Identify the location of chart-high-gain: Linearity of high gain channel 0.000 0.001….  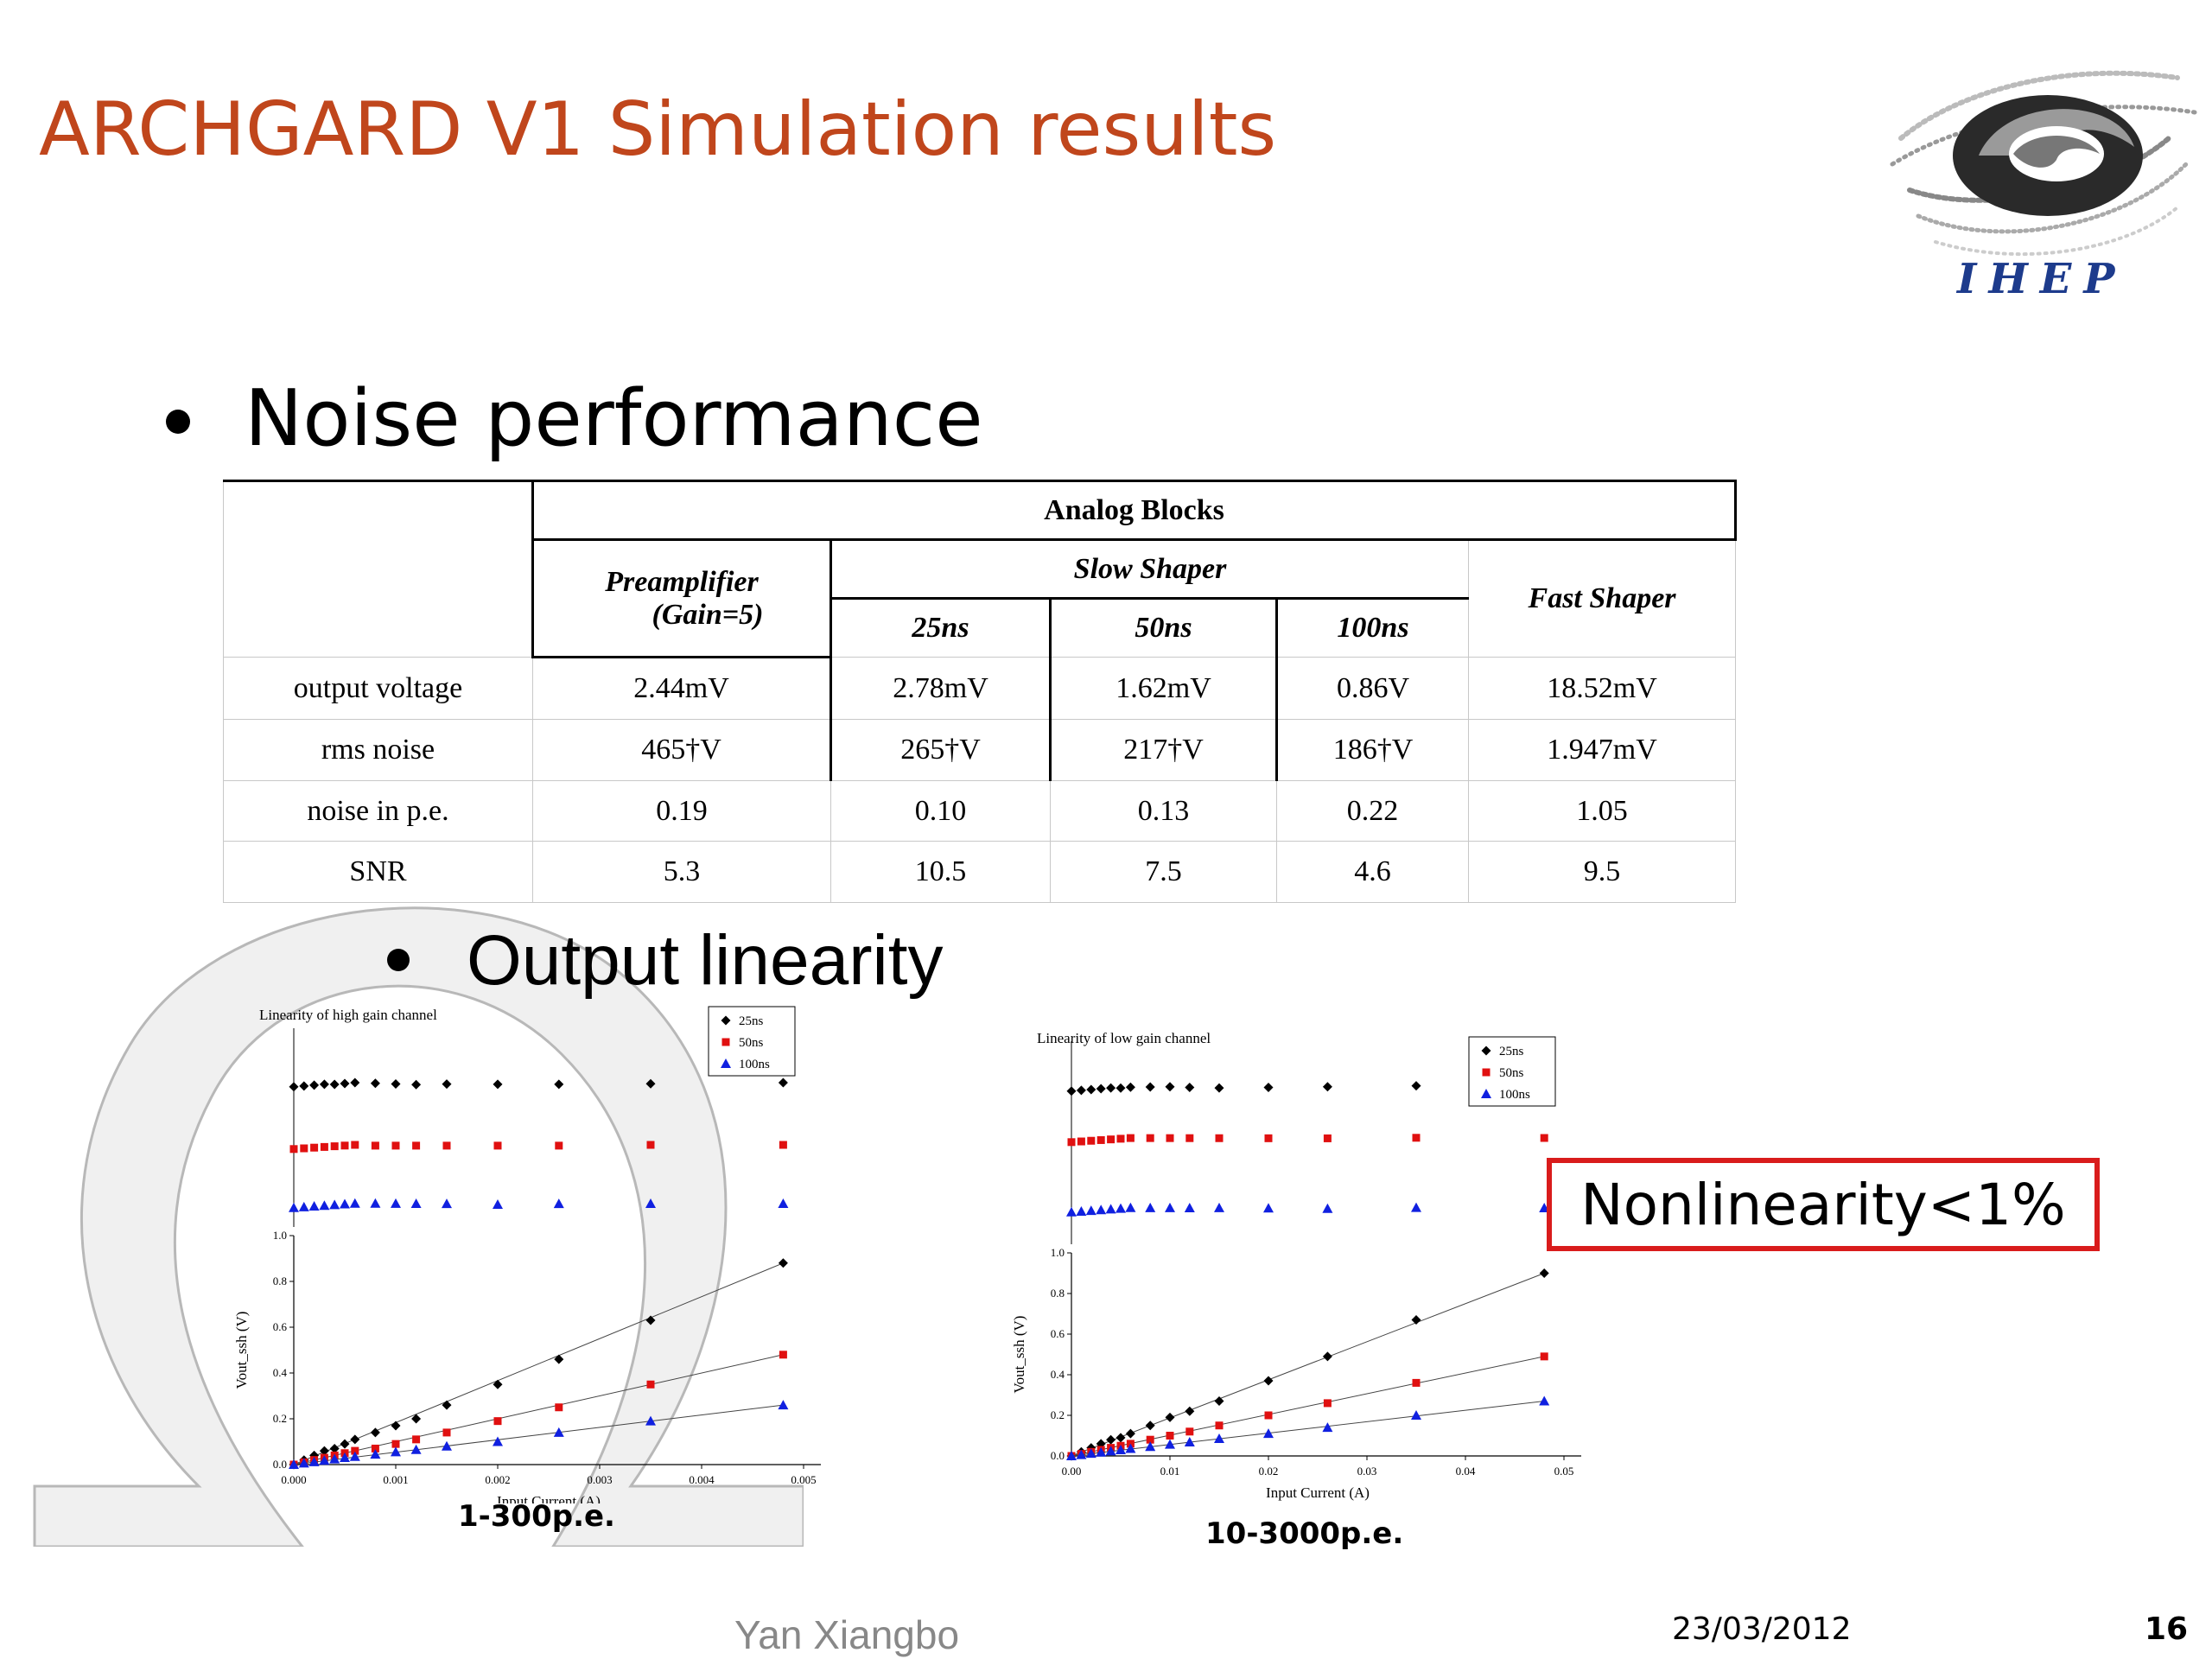
(527, 1254).